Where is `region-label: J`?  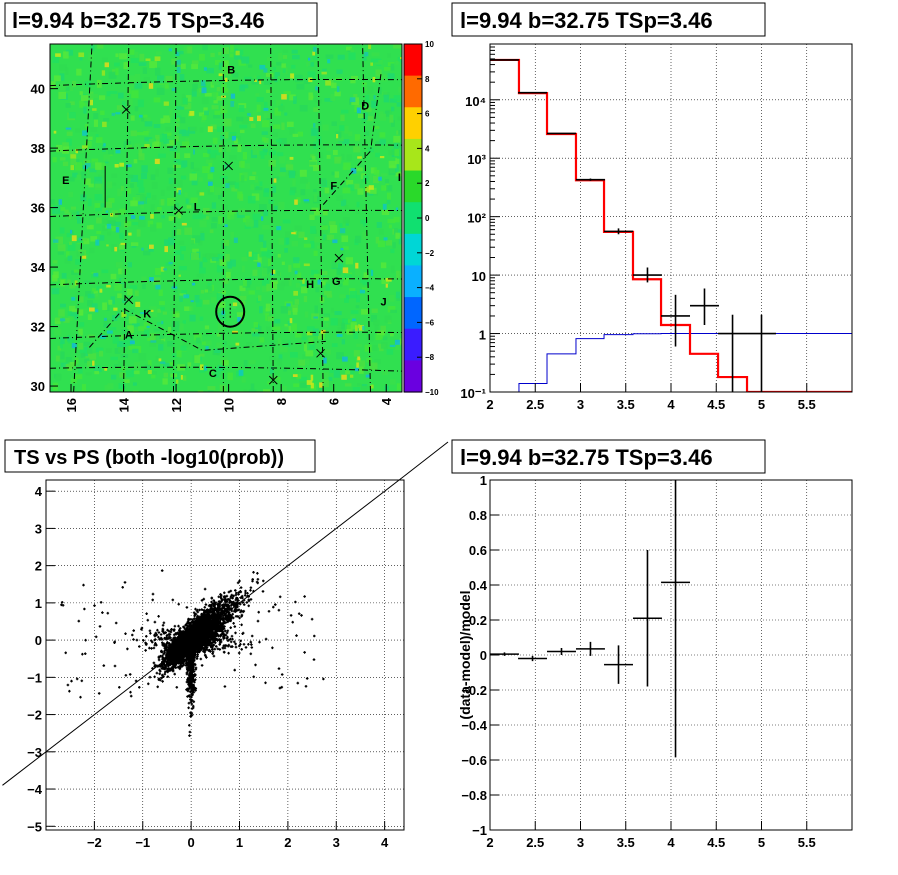
region-label: J is located at coordinates (384, 303).